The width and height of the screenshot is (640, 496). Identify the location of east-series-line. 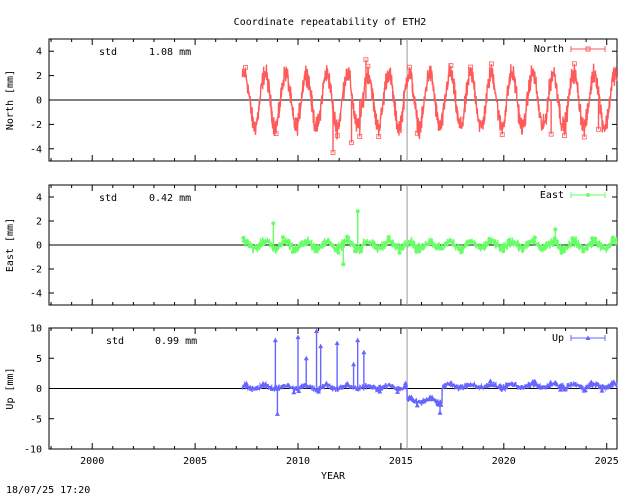
(429, 245).